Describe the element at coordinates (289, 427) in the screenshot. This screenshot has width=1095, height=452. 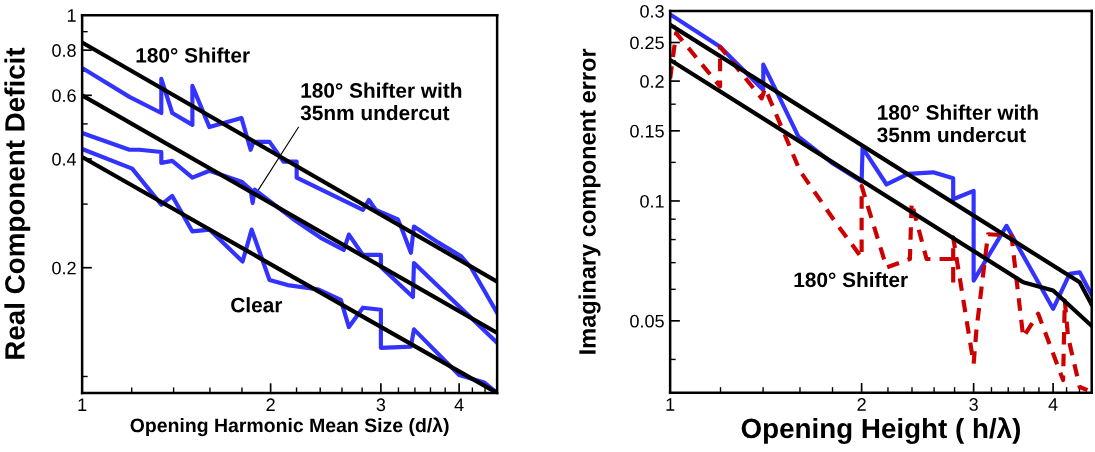
I see `x-axis-title: Opening Harmonic Mean Size (d/λ)` at that location.